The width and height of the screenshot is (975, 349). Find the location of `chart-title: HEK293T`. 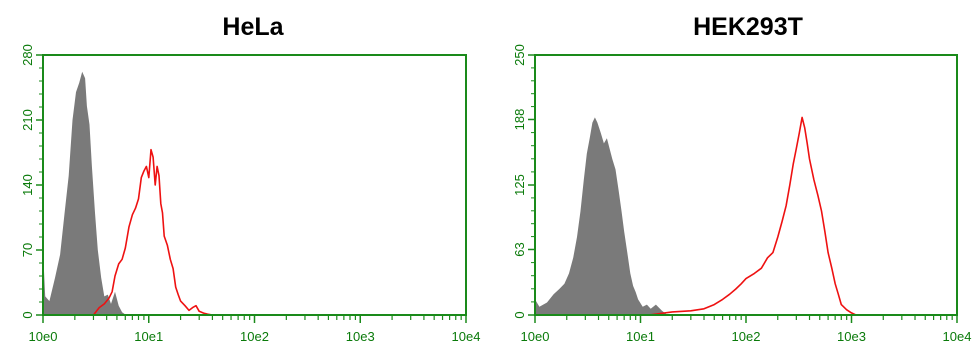

chart-title: HEK293T is located at coordinates (748, 27).